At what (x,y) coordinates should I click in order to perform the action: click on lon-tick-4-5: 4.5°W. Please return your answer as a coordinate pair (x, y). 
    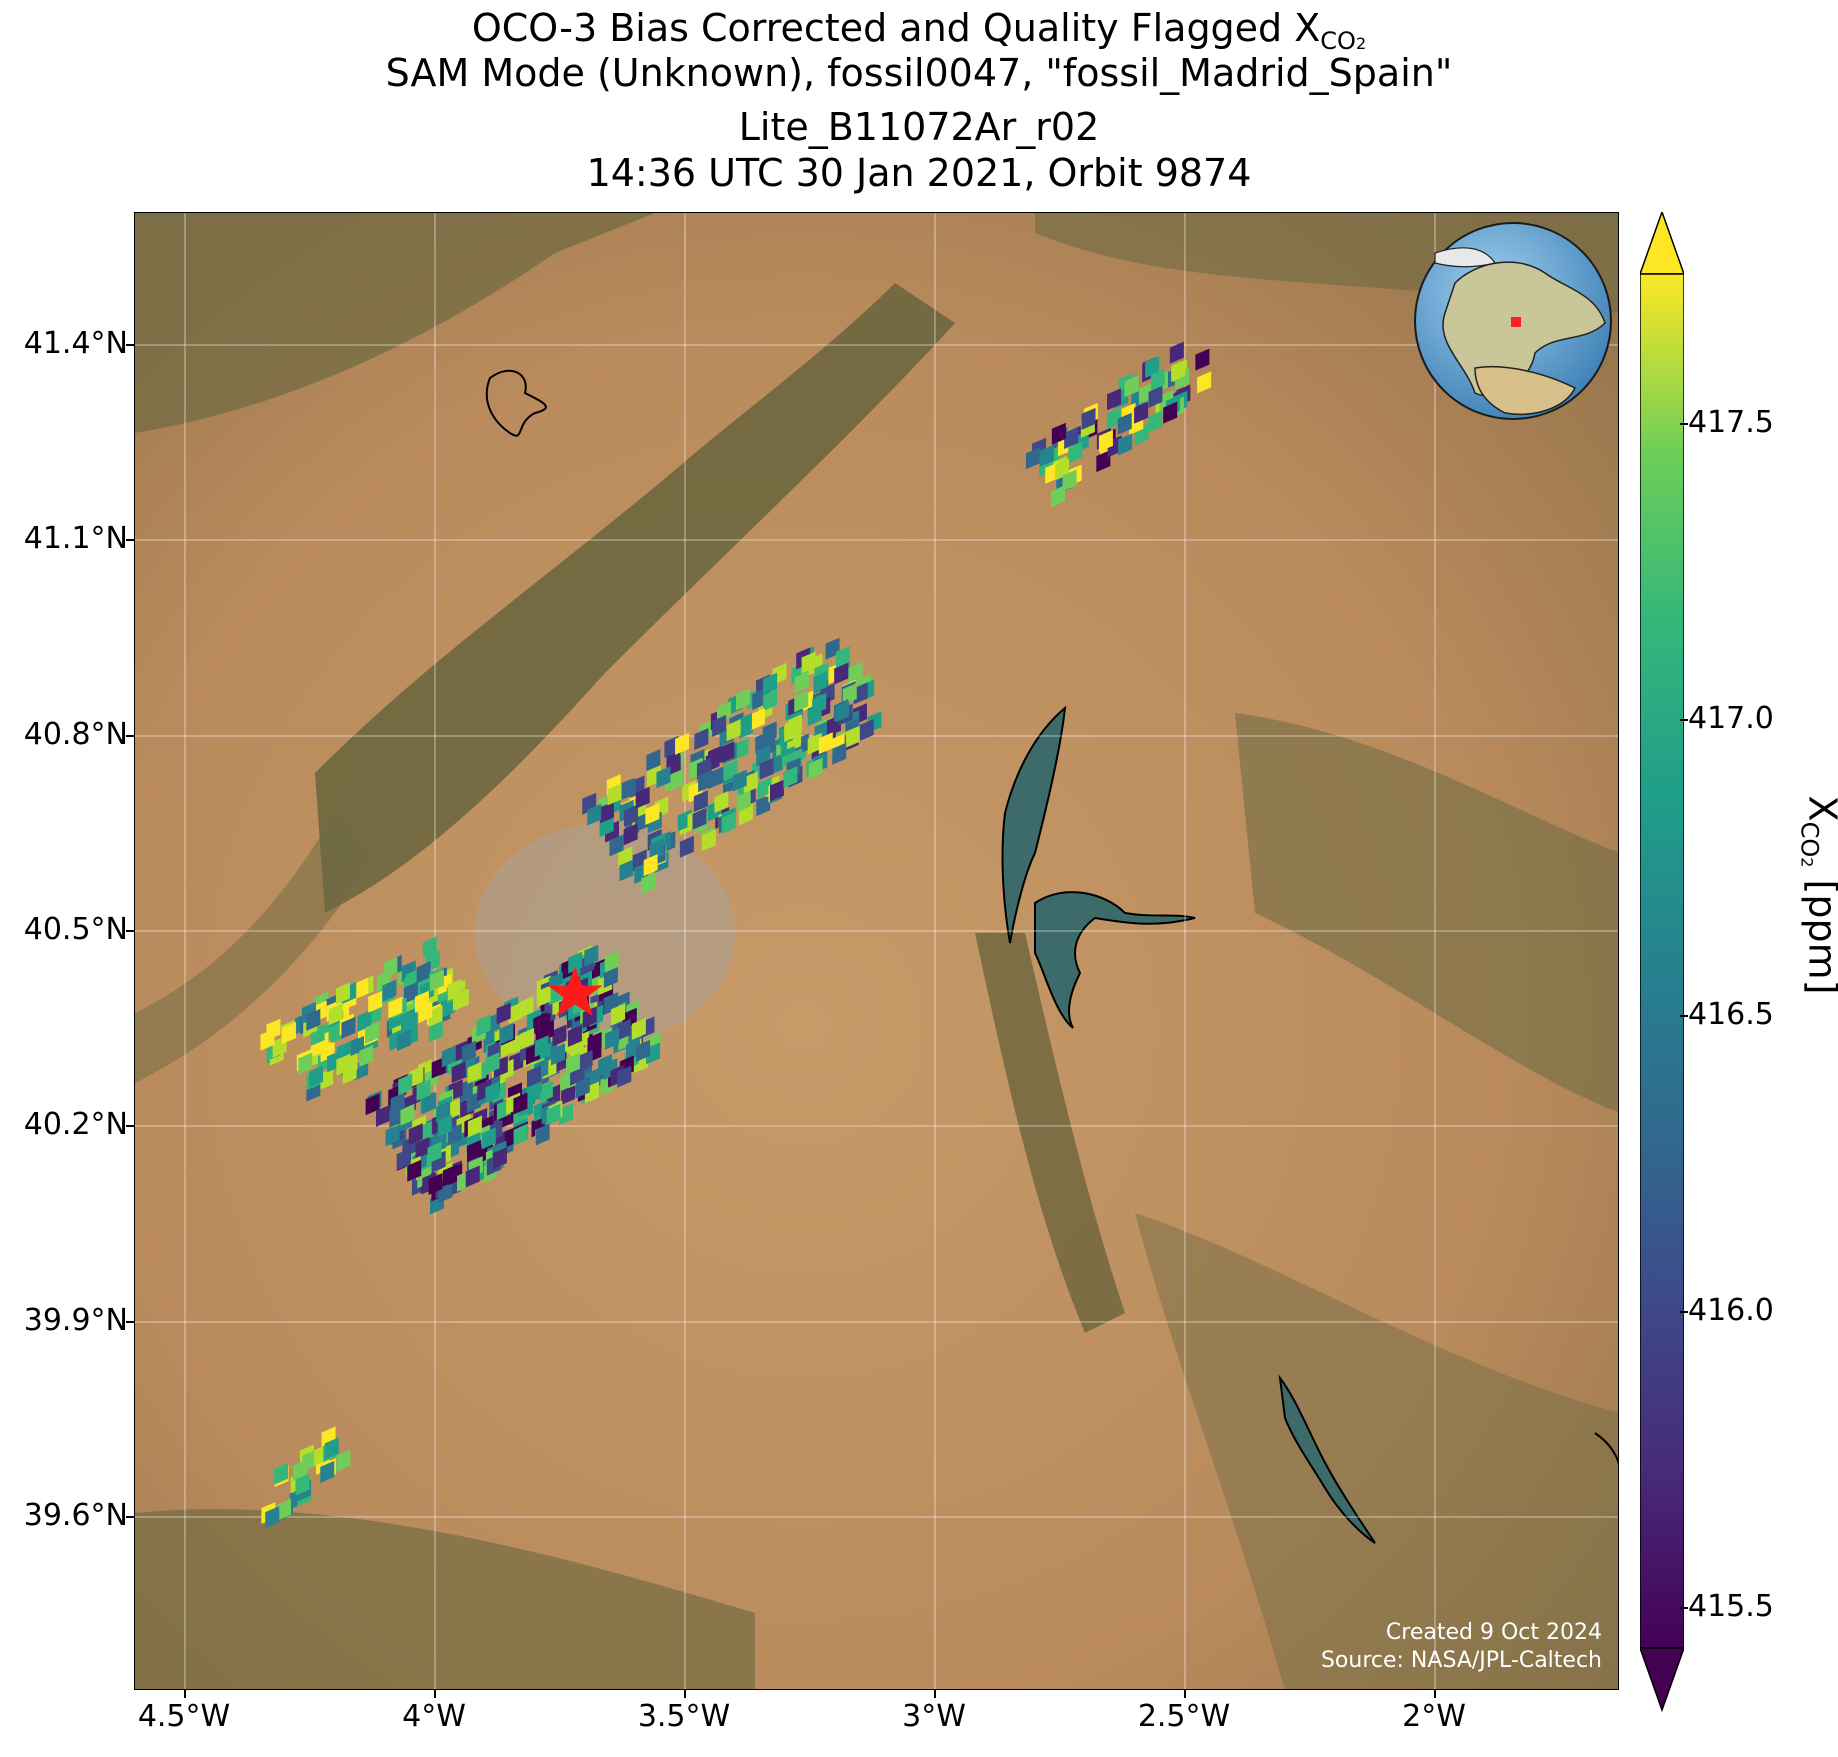
    Looking at the image, I should click on (184, 1716).